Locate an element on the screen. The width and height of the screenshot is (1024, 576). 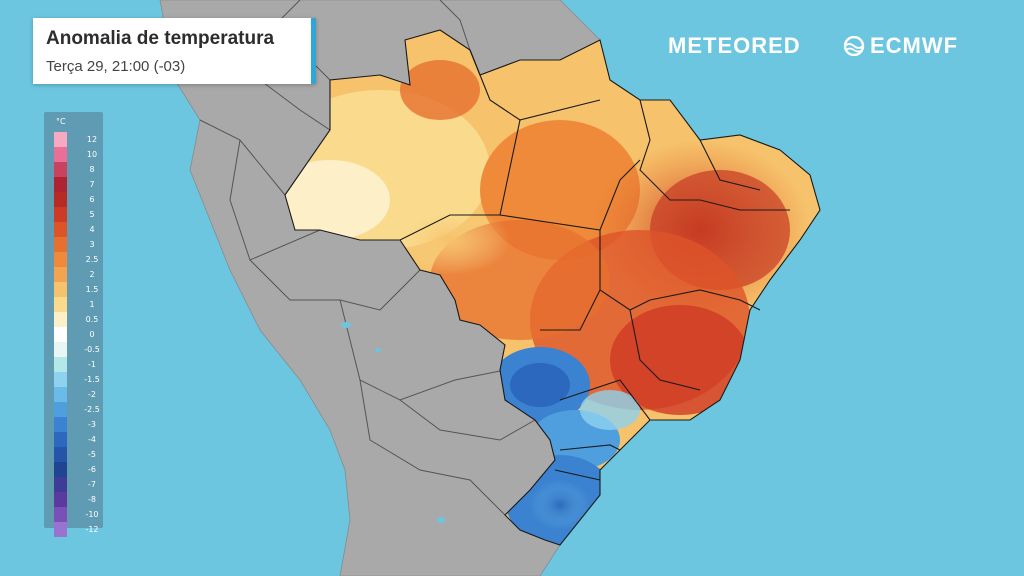
legend-tick-label: 2 is located at coordinates (92, 274).